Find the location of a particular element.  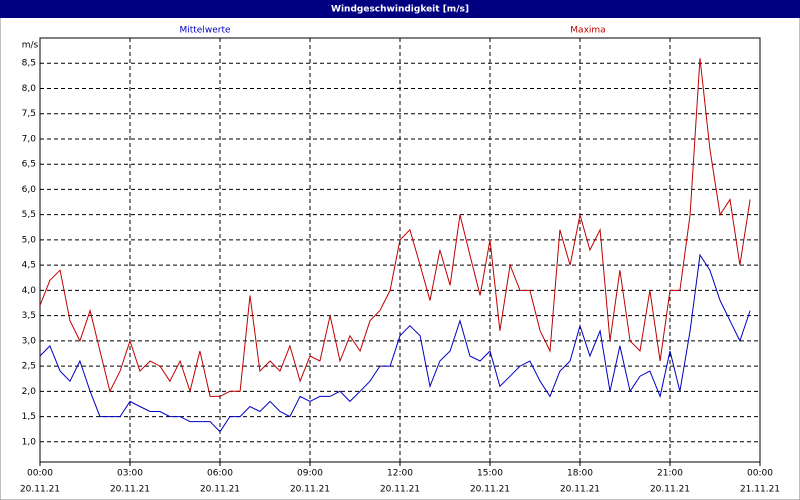

y-tick-label: 4,0 is located at coordinates (29, 291).